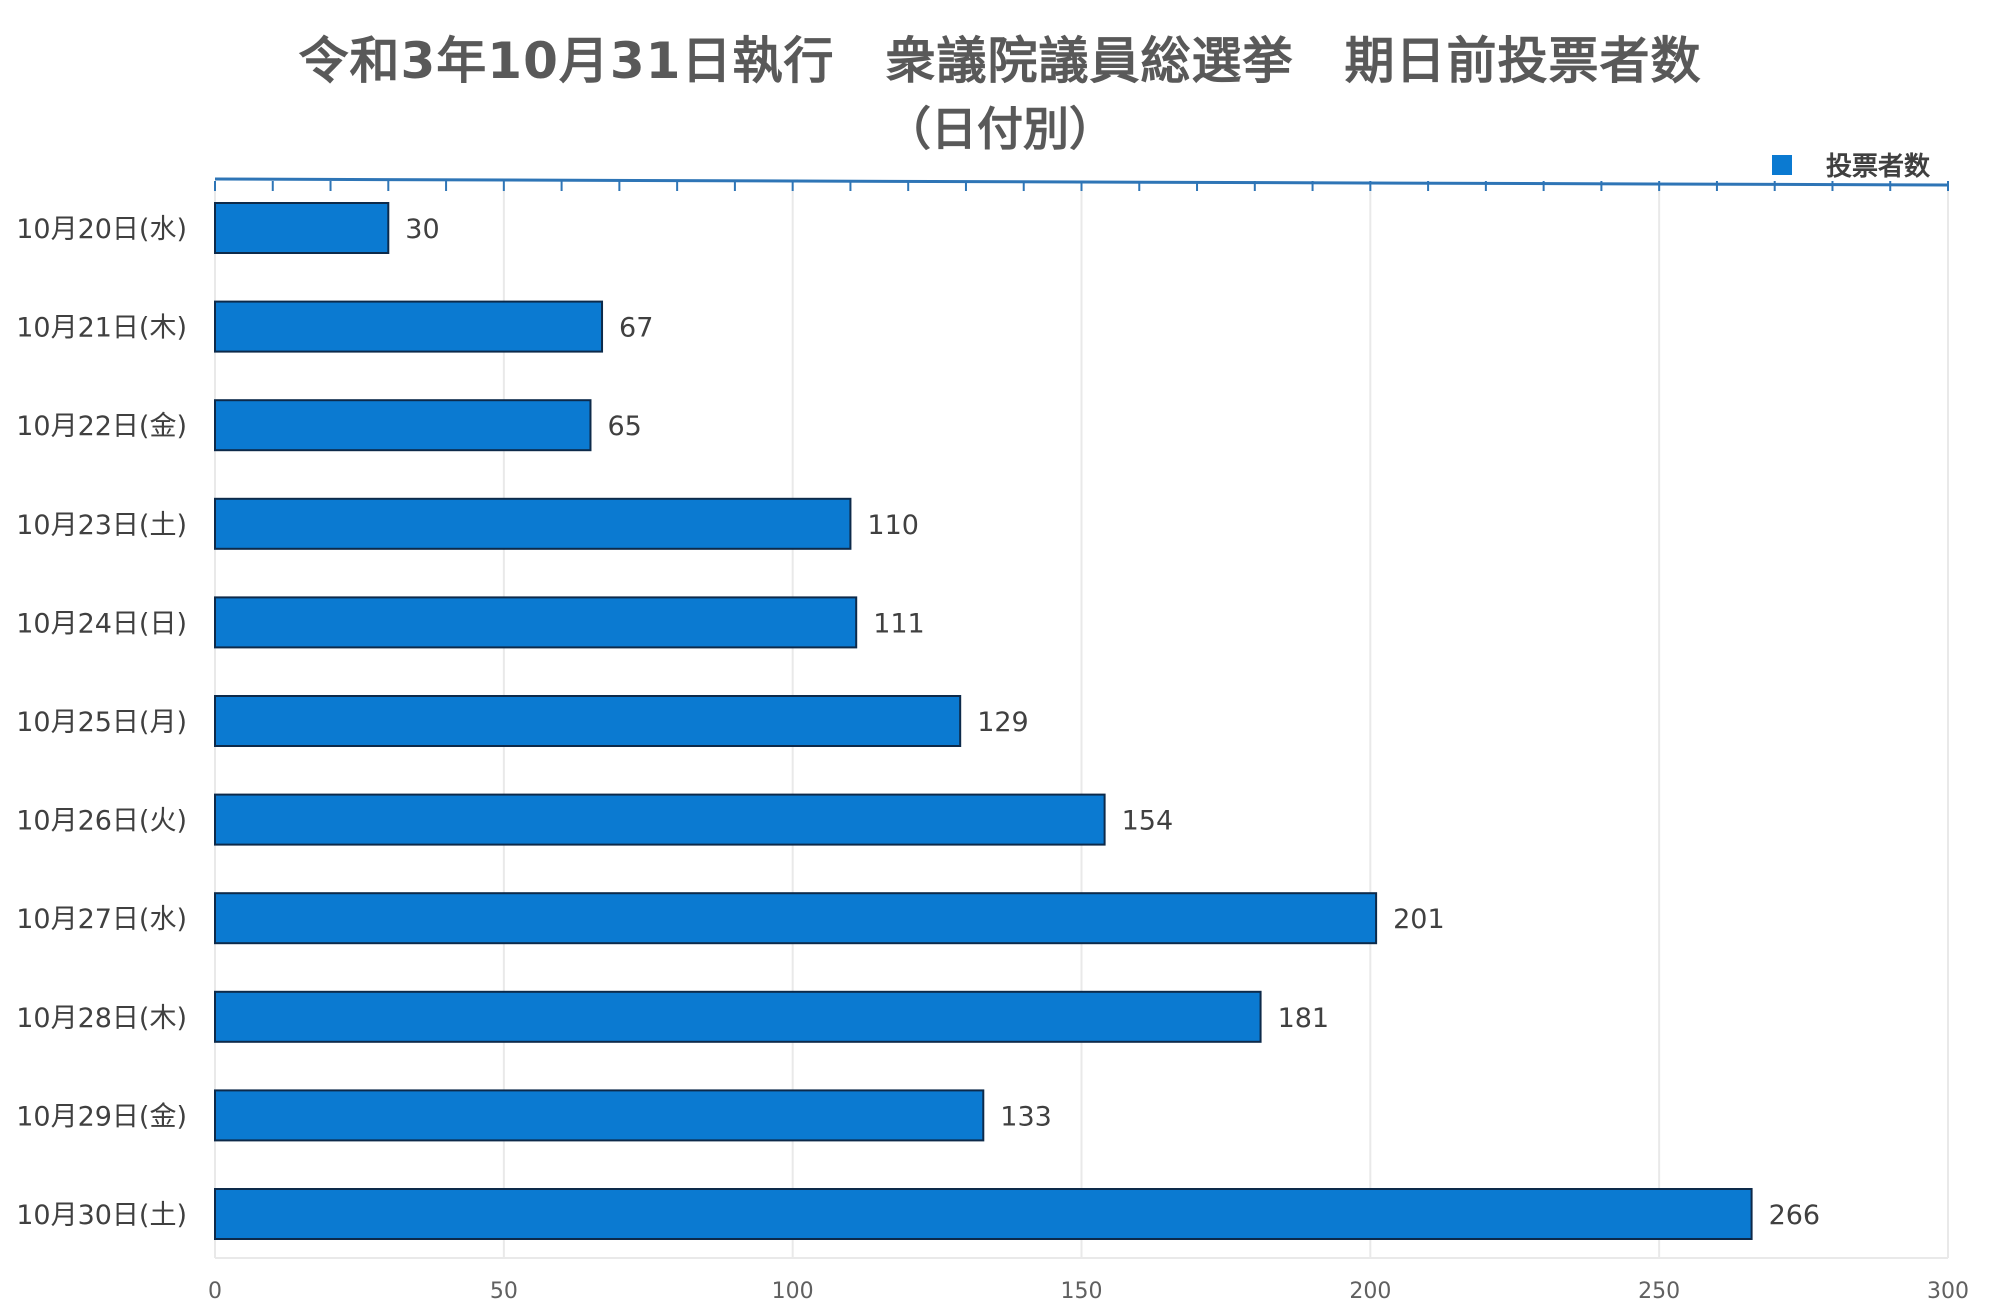  What do you see at coordinates (899, 623) in the screenshot?
I see `data-label: 111` at bounding box center [899, 623].